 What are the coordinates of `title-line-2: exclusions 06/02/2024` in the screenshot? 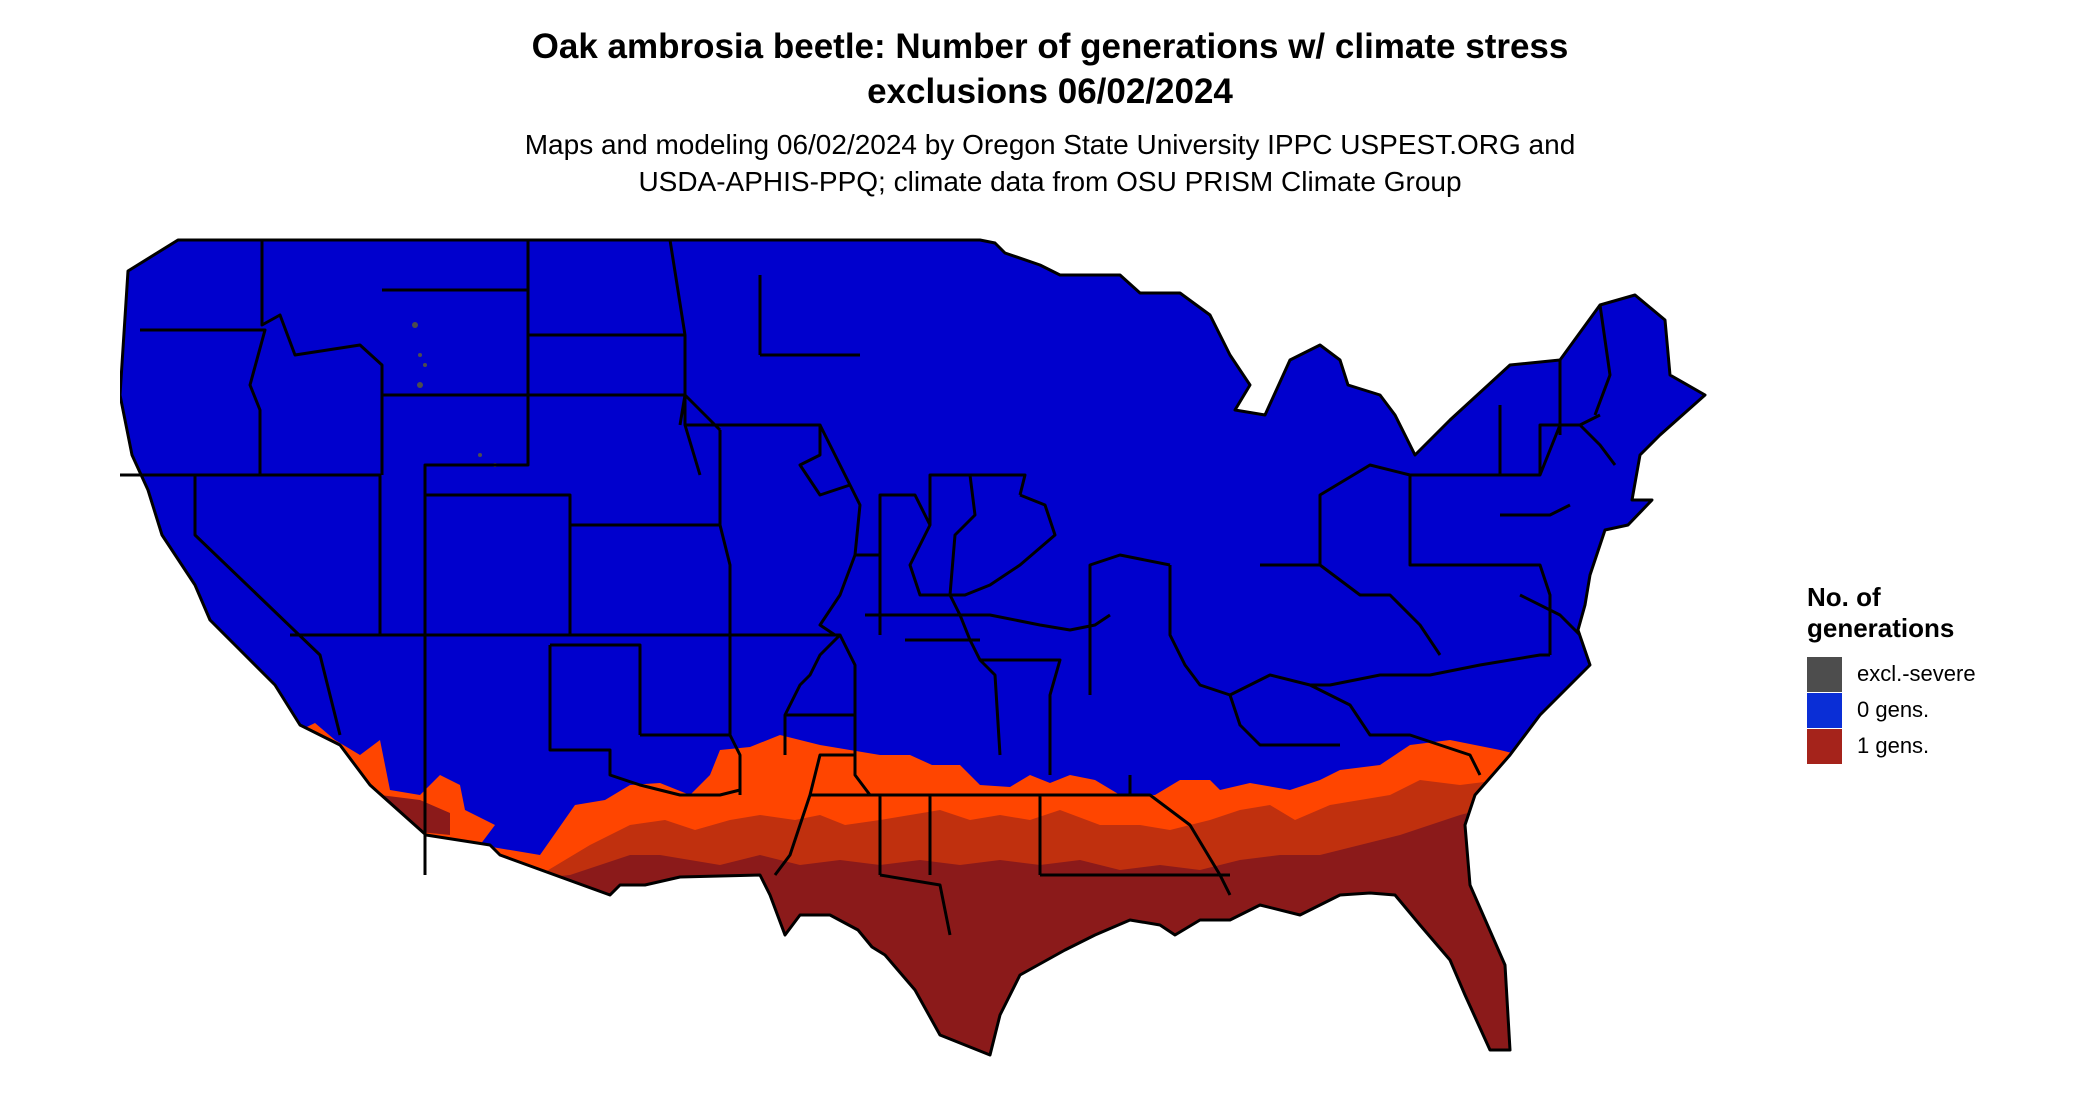 It's located at (1050, 91).